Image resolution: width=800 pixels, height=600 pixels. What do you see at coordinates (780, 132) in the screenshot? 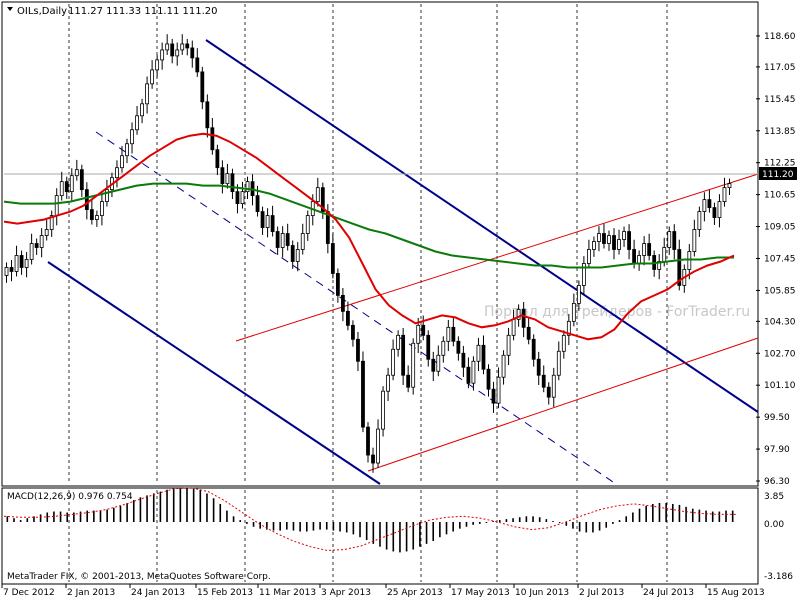
I see `price-tick-label: 113.85` at bounding box center [780, 132].